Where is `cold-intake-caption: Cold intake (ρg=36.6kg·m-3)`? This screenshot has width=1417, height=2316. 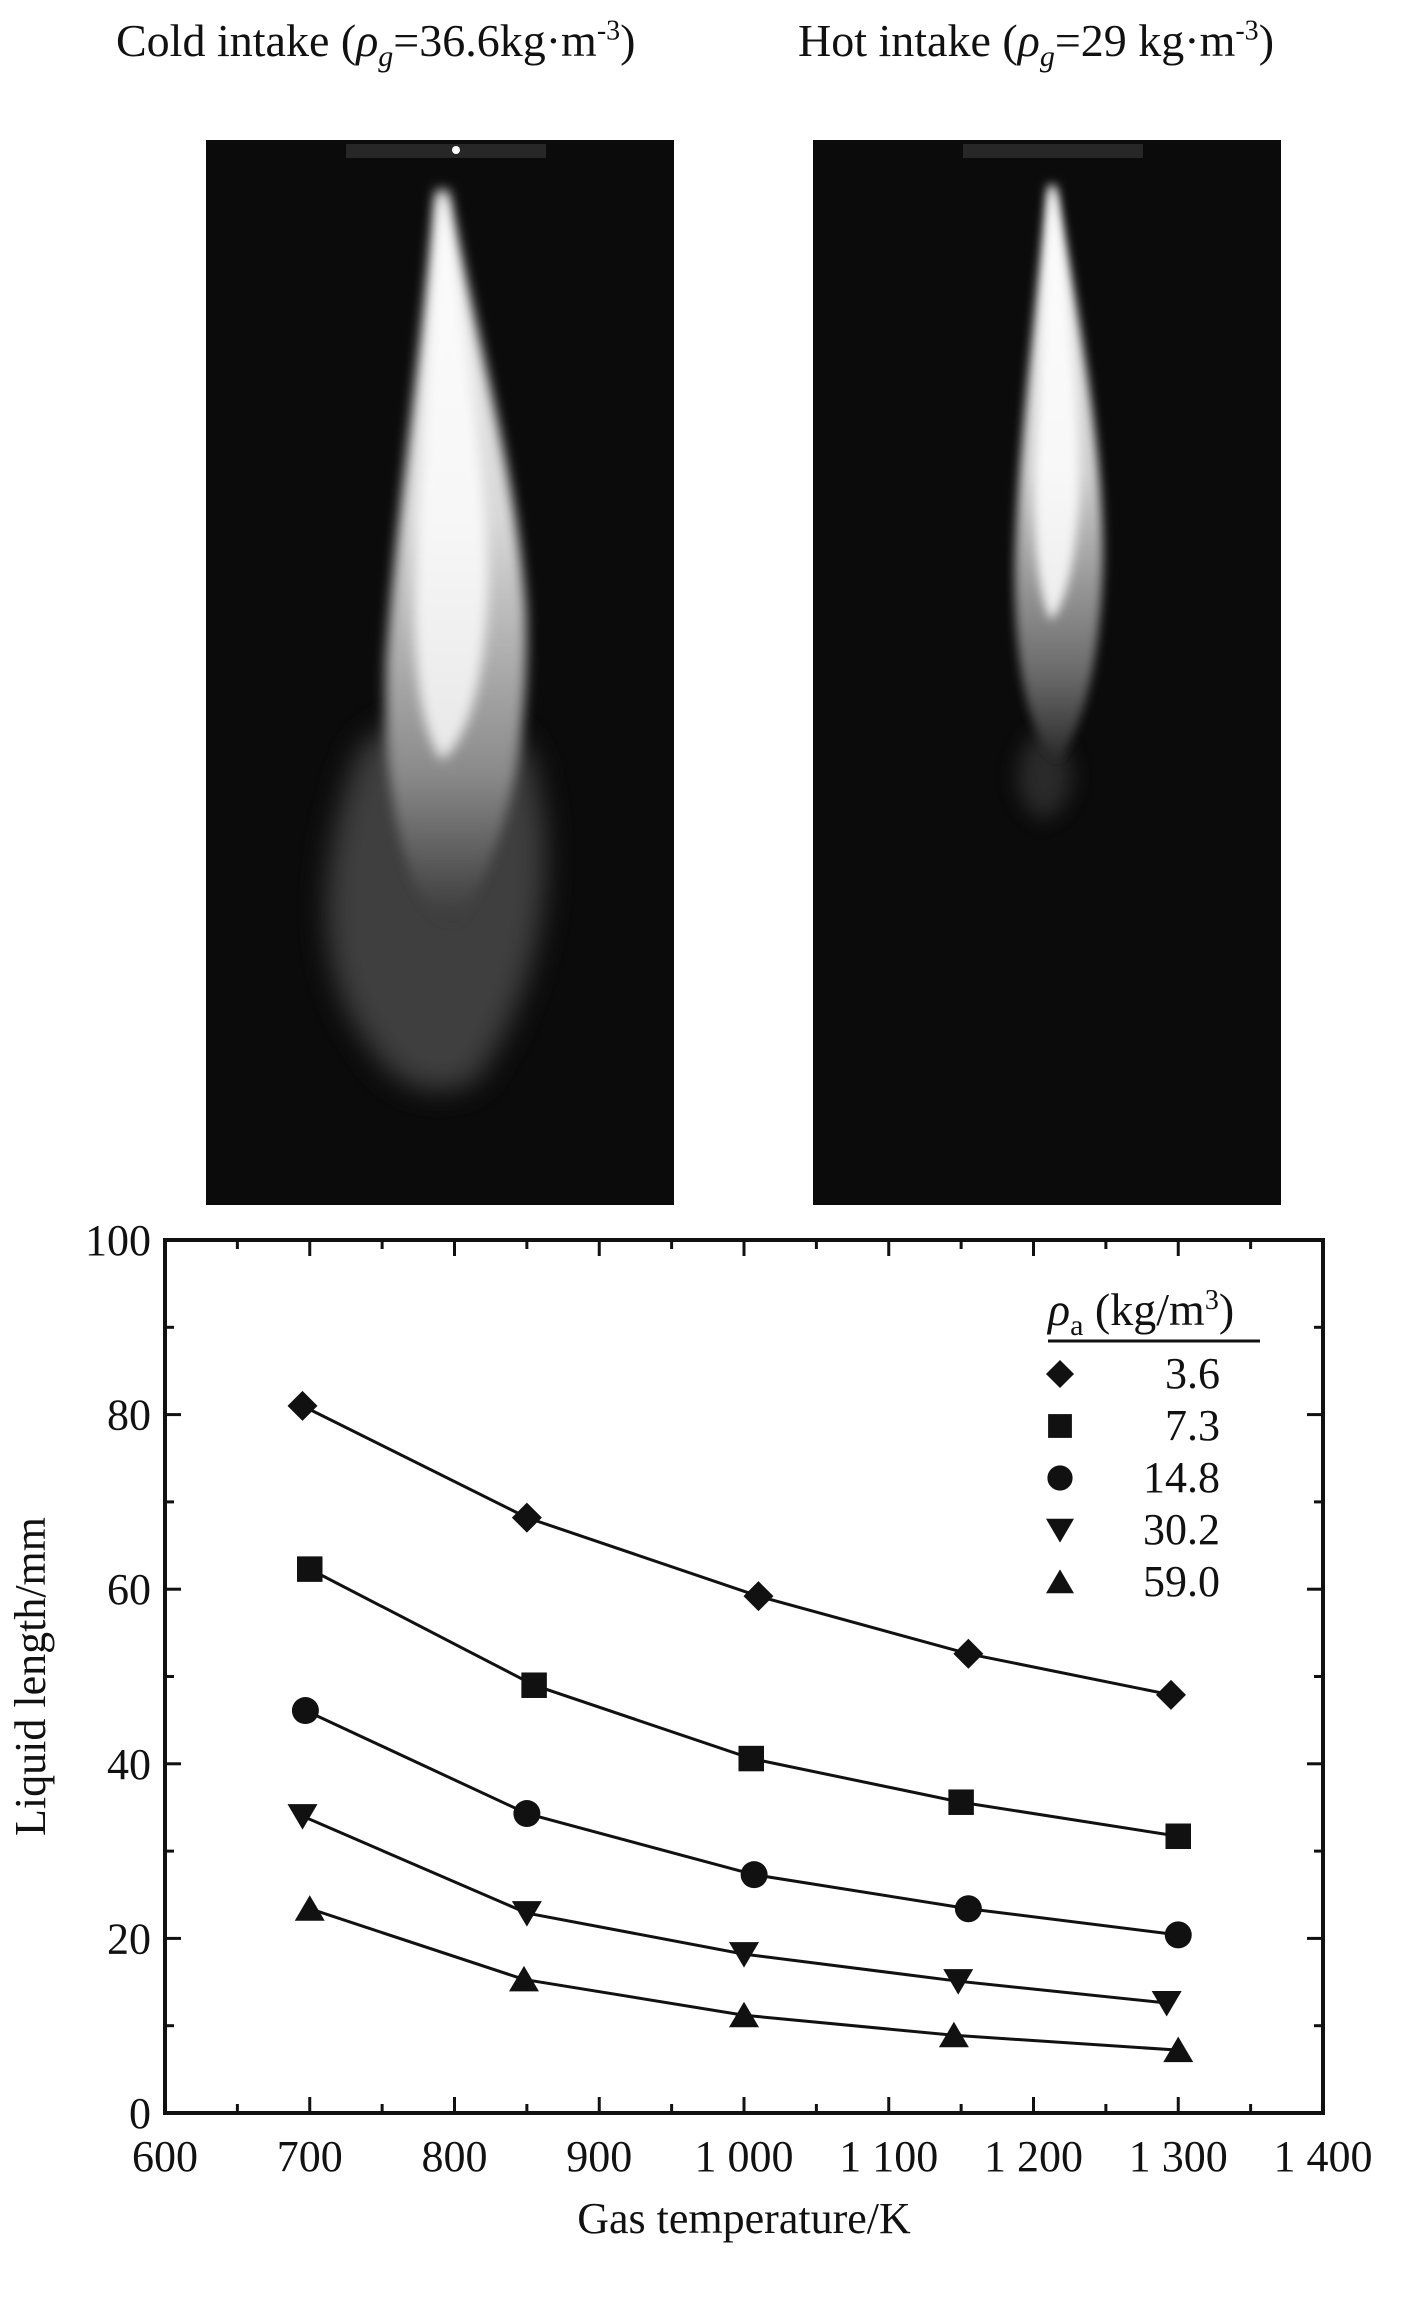
cold-intake-caption: Cold intake (ρg=36.6kg·m-3) is located at coordinates (375, 44).